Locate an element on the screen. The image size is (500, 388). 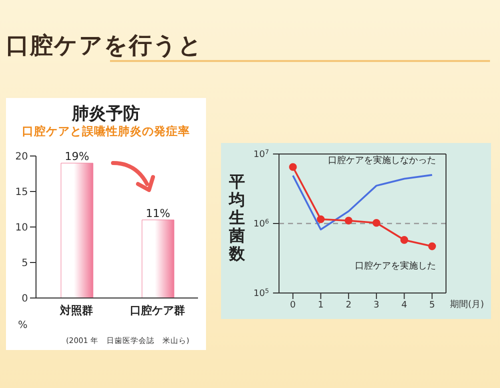
x-tick-label: 5 is located at coordinates (432, 305).